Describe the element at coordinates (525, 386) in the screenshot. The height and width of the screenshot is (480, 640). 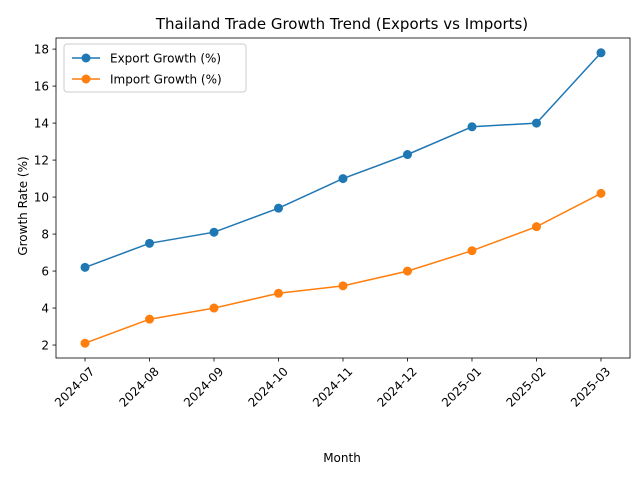
I see `x-tick-label: 2025-02` at that location.